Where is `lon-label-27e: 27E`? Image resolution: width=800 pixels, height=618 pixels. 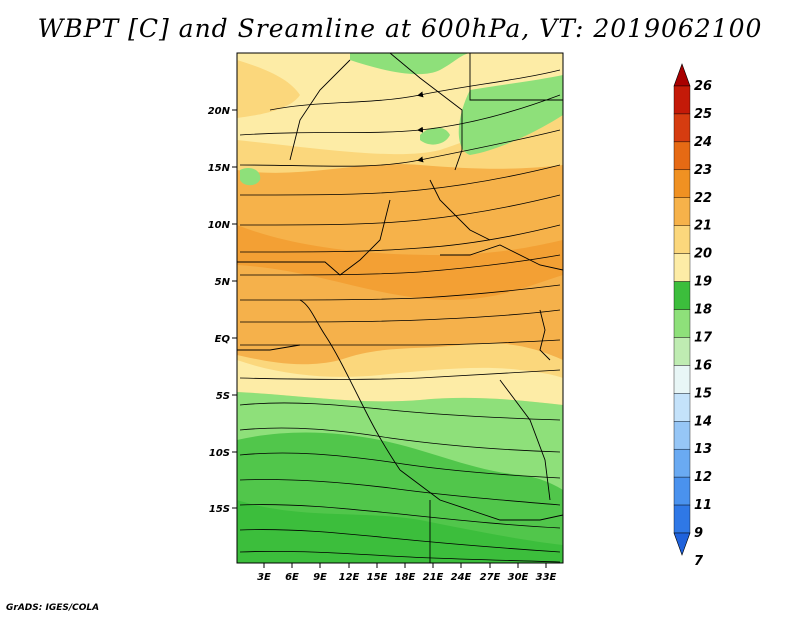 lon-label-27e: 27E is located at coordinates (490, 577).